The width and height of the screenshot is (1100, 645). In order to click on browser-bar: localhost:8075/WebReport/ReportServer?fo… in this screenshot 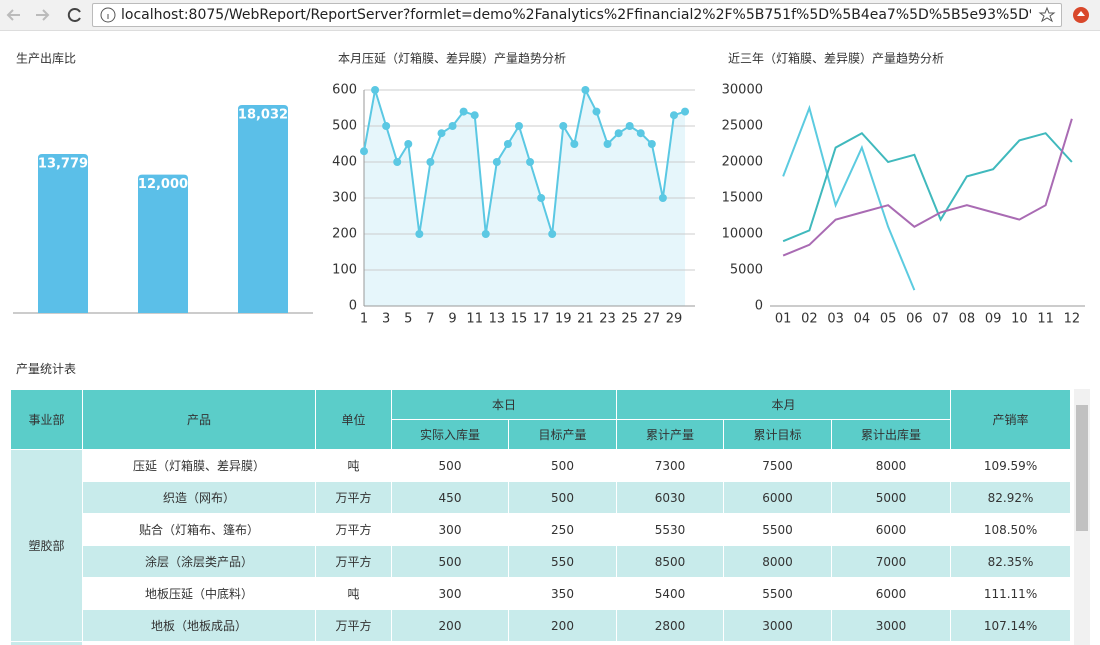, I will do `click(550, 15)`.